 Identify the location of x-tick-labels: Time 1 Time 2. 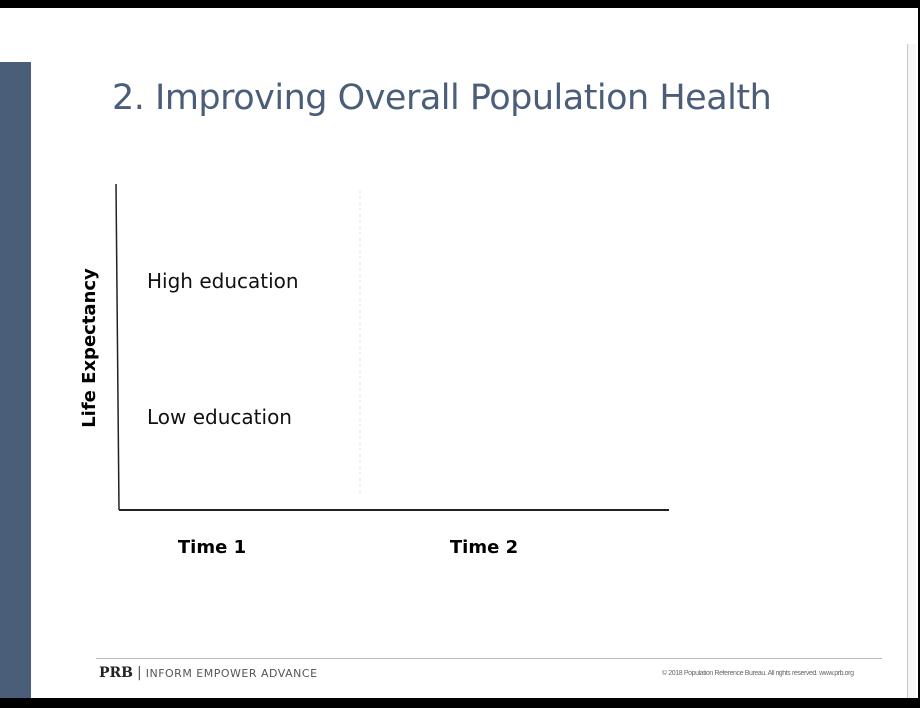
(348, 547).